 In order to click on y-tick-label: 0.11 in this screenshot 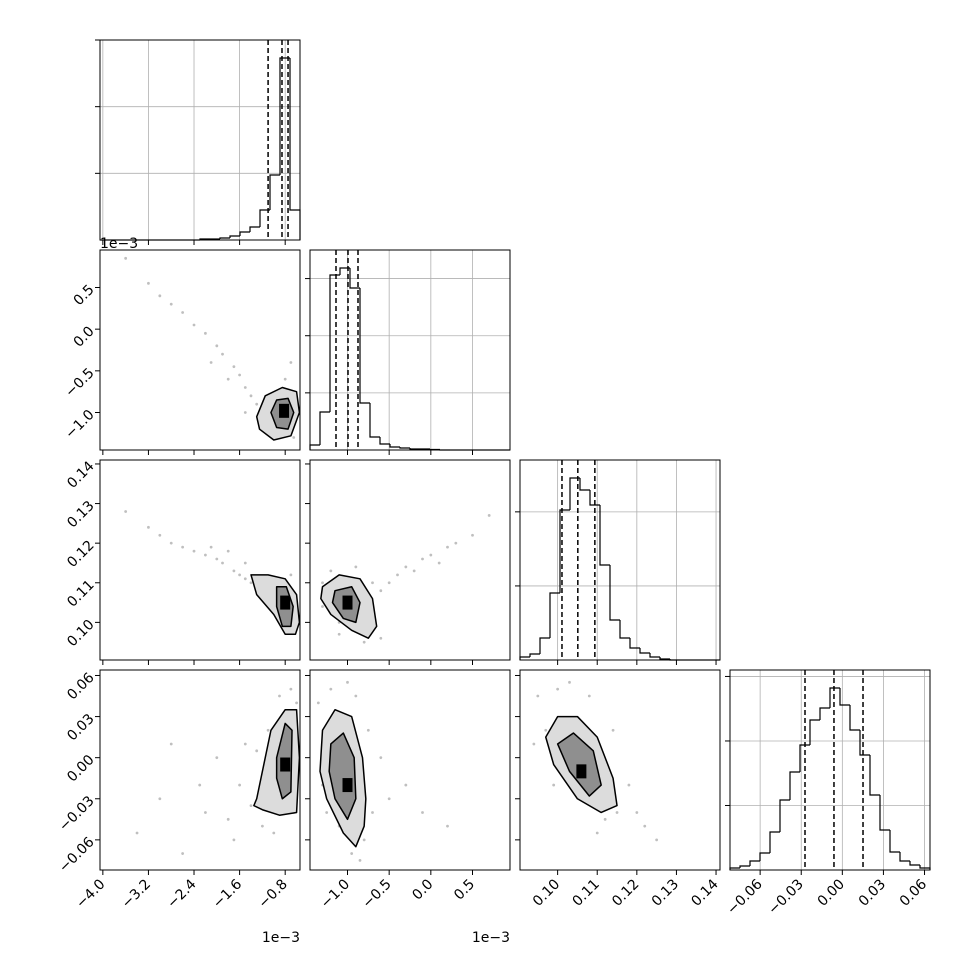, I will do `click(80, 593)`.